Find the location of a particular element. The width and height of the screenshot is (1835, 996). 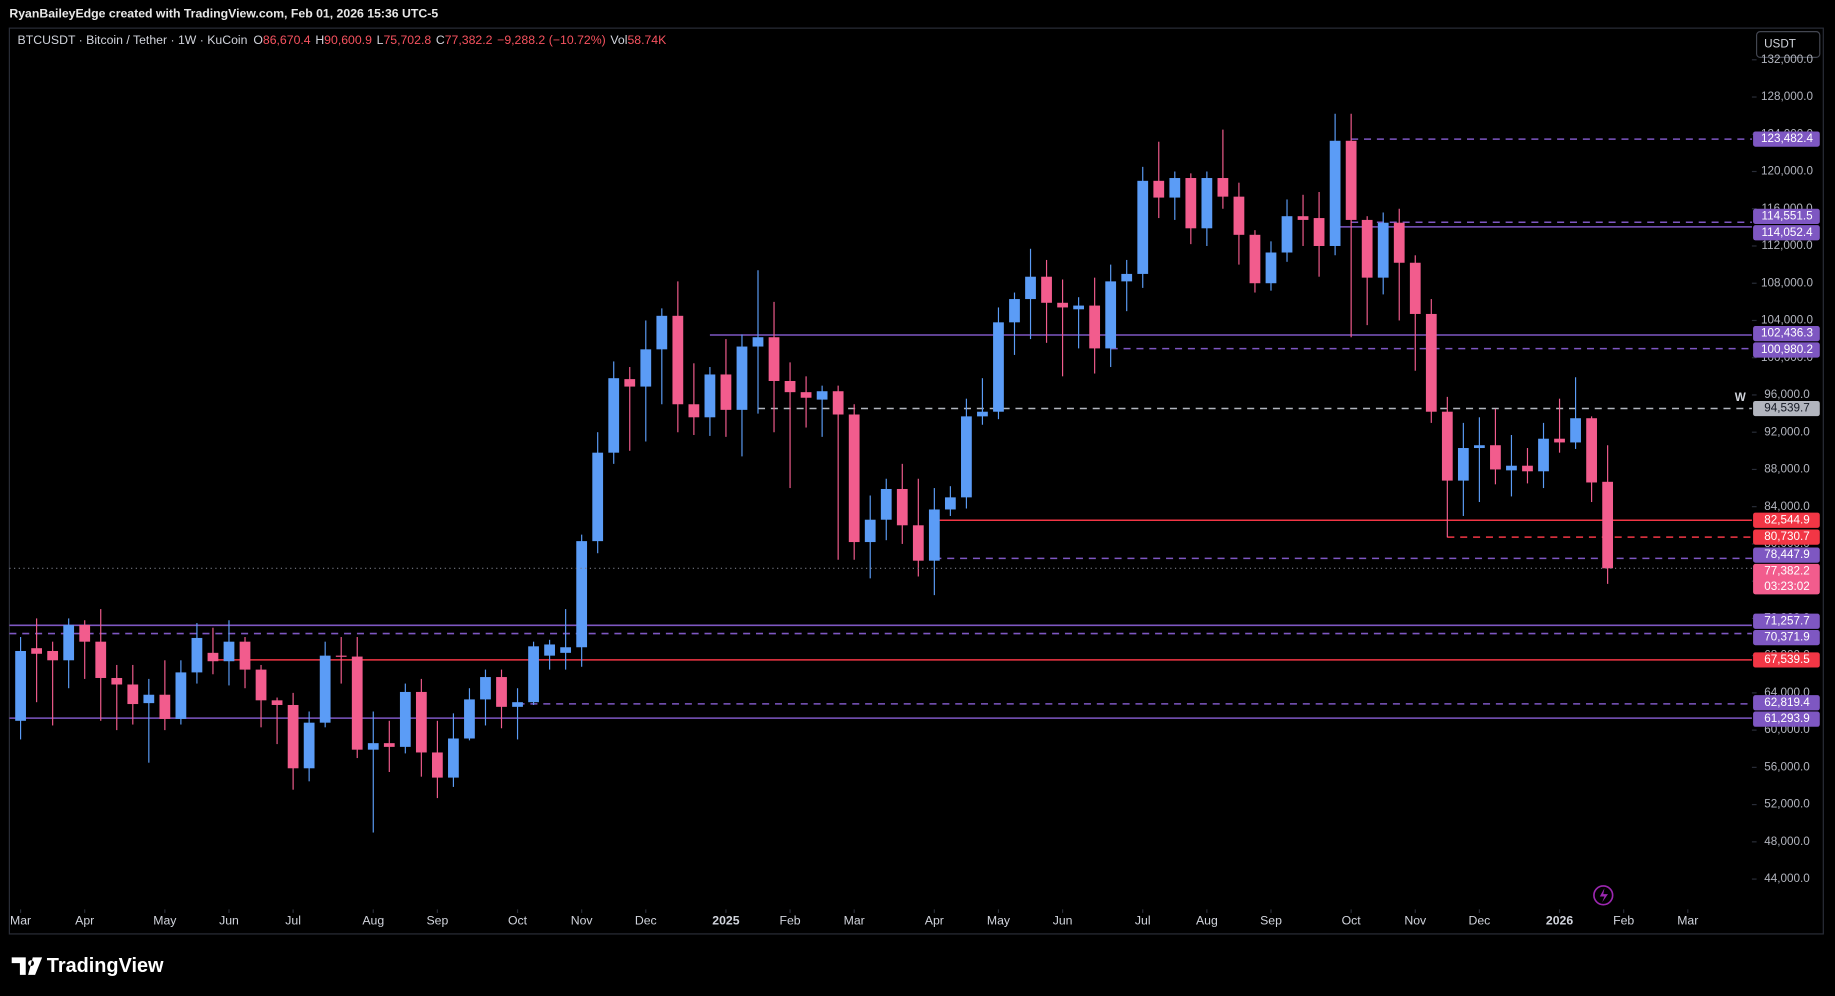

legend-value: (−10.72%) is located at coordinates (577, 40).